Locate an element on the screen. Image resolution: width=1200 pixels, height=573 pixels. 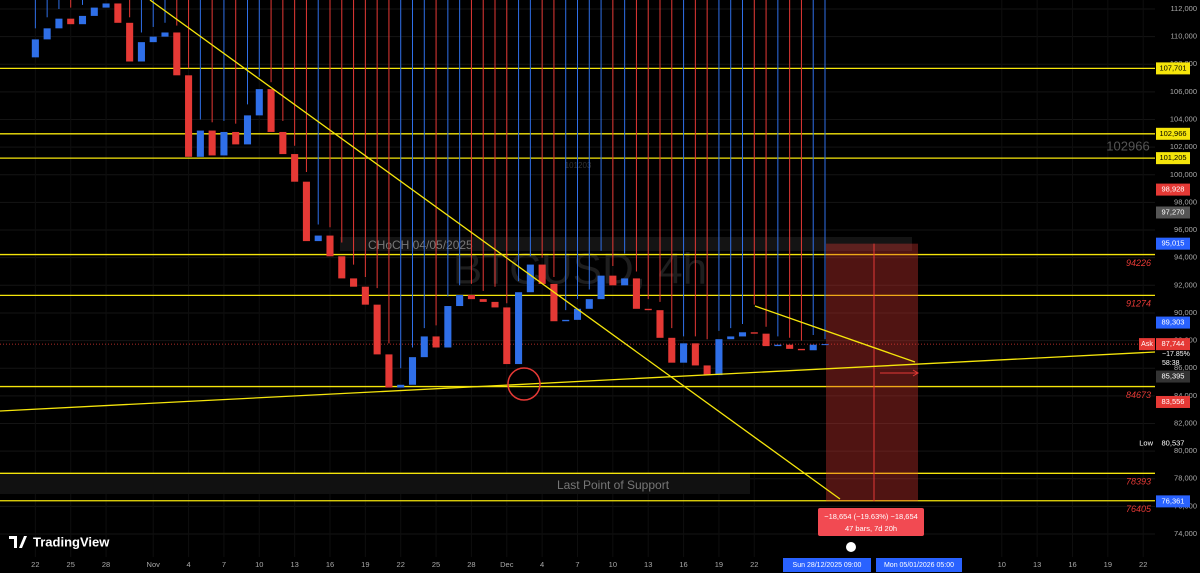
level-label: 91274 is located at coordinates (1138, 304).